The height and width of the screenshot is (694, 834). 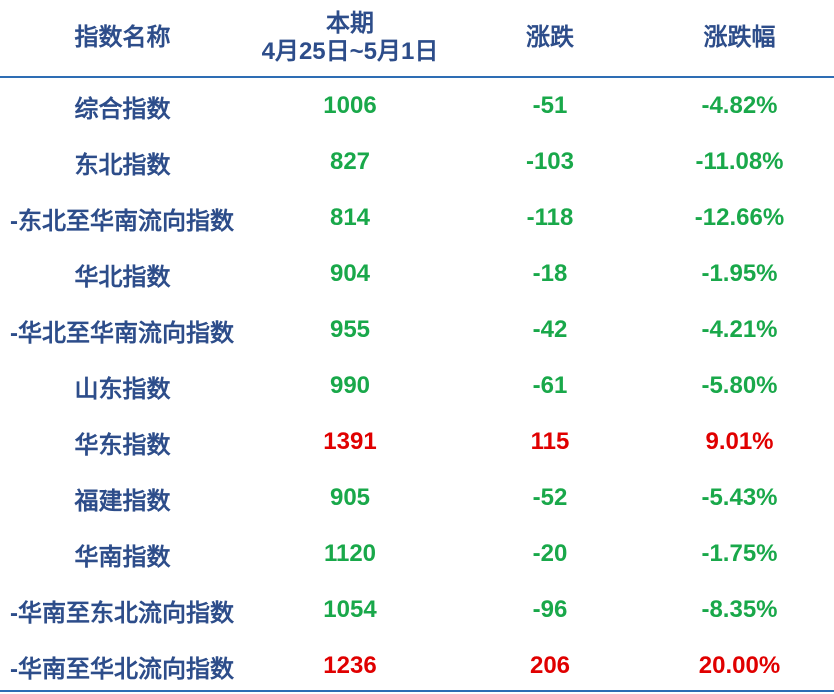 What do you see at coordinates (350, 217) in the screenshot?
I see `row-current-value: 814` at bounding box center [350, 217].